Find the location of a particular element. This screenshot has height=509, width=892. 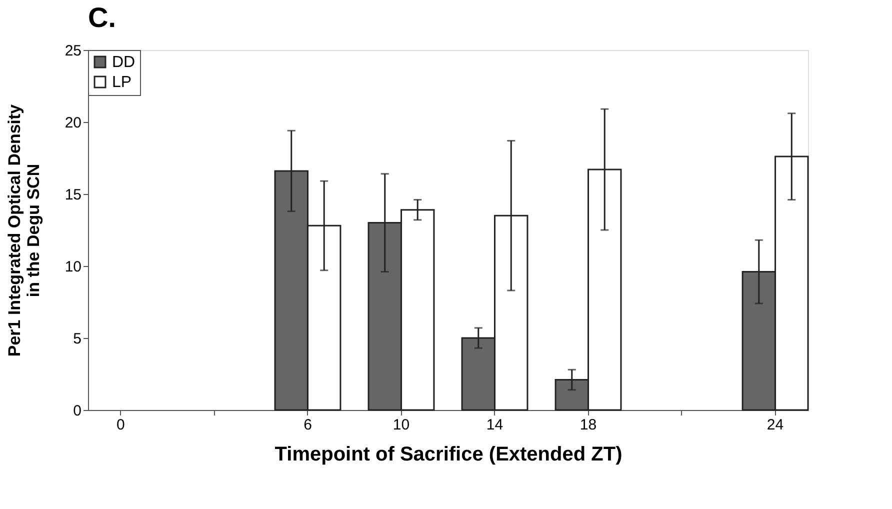

legend-label: LP is located at coordinates (122, 82).